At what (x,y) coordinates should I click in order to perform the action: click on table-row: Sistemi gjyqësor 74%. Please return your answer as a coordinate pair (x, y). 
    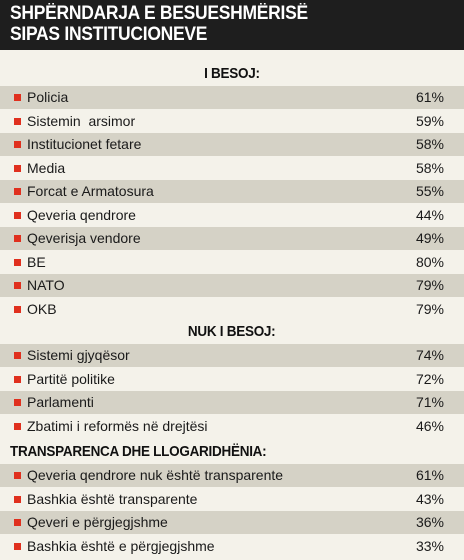
    Looking at the image, I should click on (232, 355).